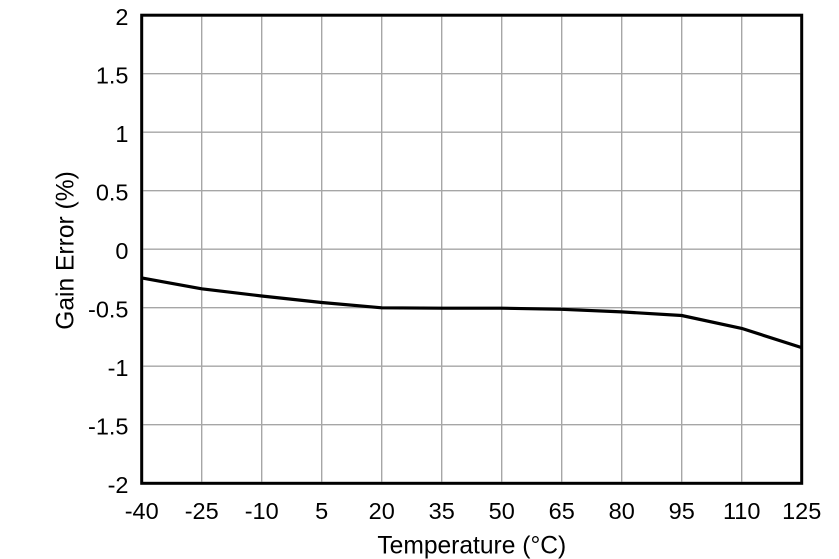 Image resolution: width=839 pixels, height=559 pixels. What do you see at coordinates (382, 511) in the screenshot?
I see `svg-text: 20` at bounding box center [382, 511].